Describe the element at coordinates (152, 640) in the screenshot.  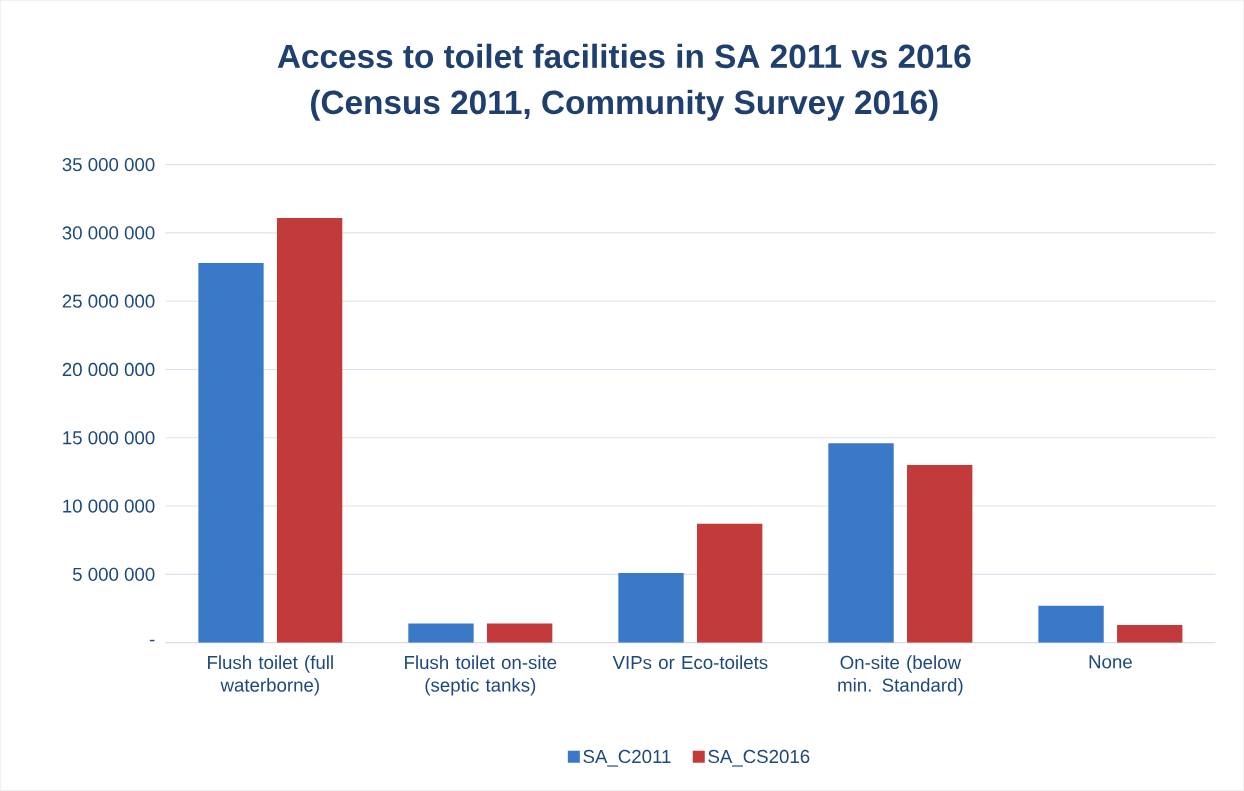
I see `y-tick-label: -` at that location.